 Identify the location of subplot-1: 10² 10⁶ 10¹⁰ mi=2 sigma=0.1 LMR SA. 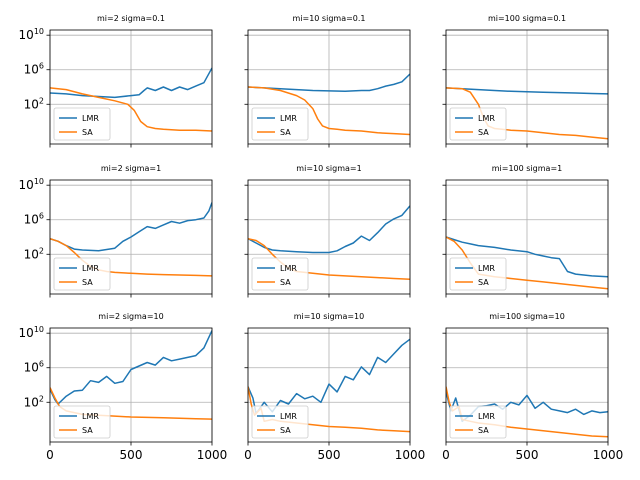
(116, 81).